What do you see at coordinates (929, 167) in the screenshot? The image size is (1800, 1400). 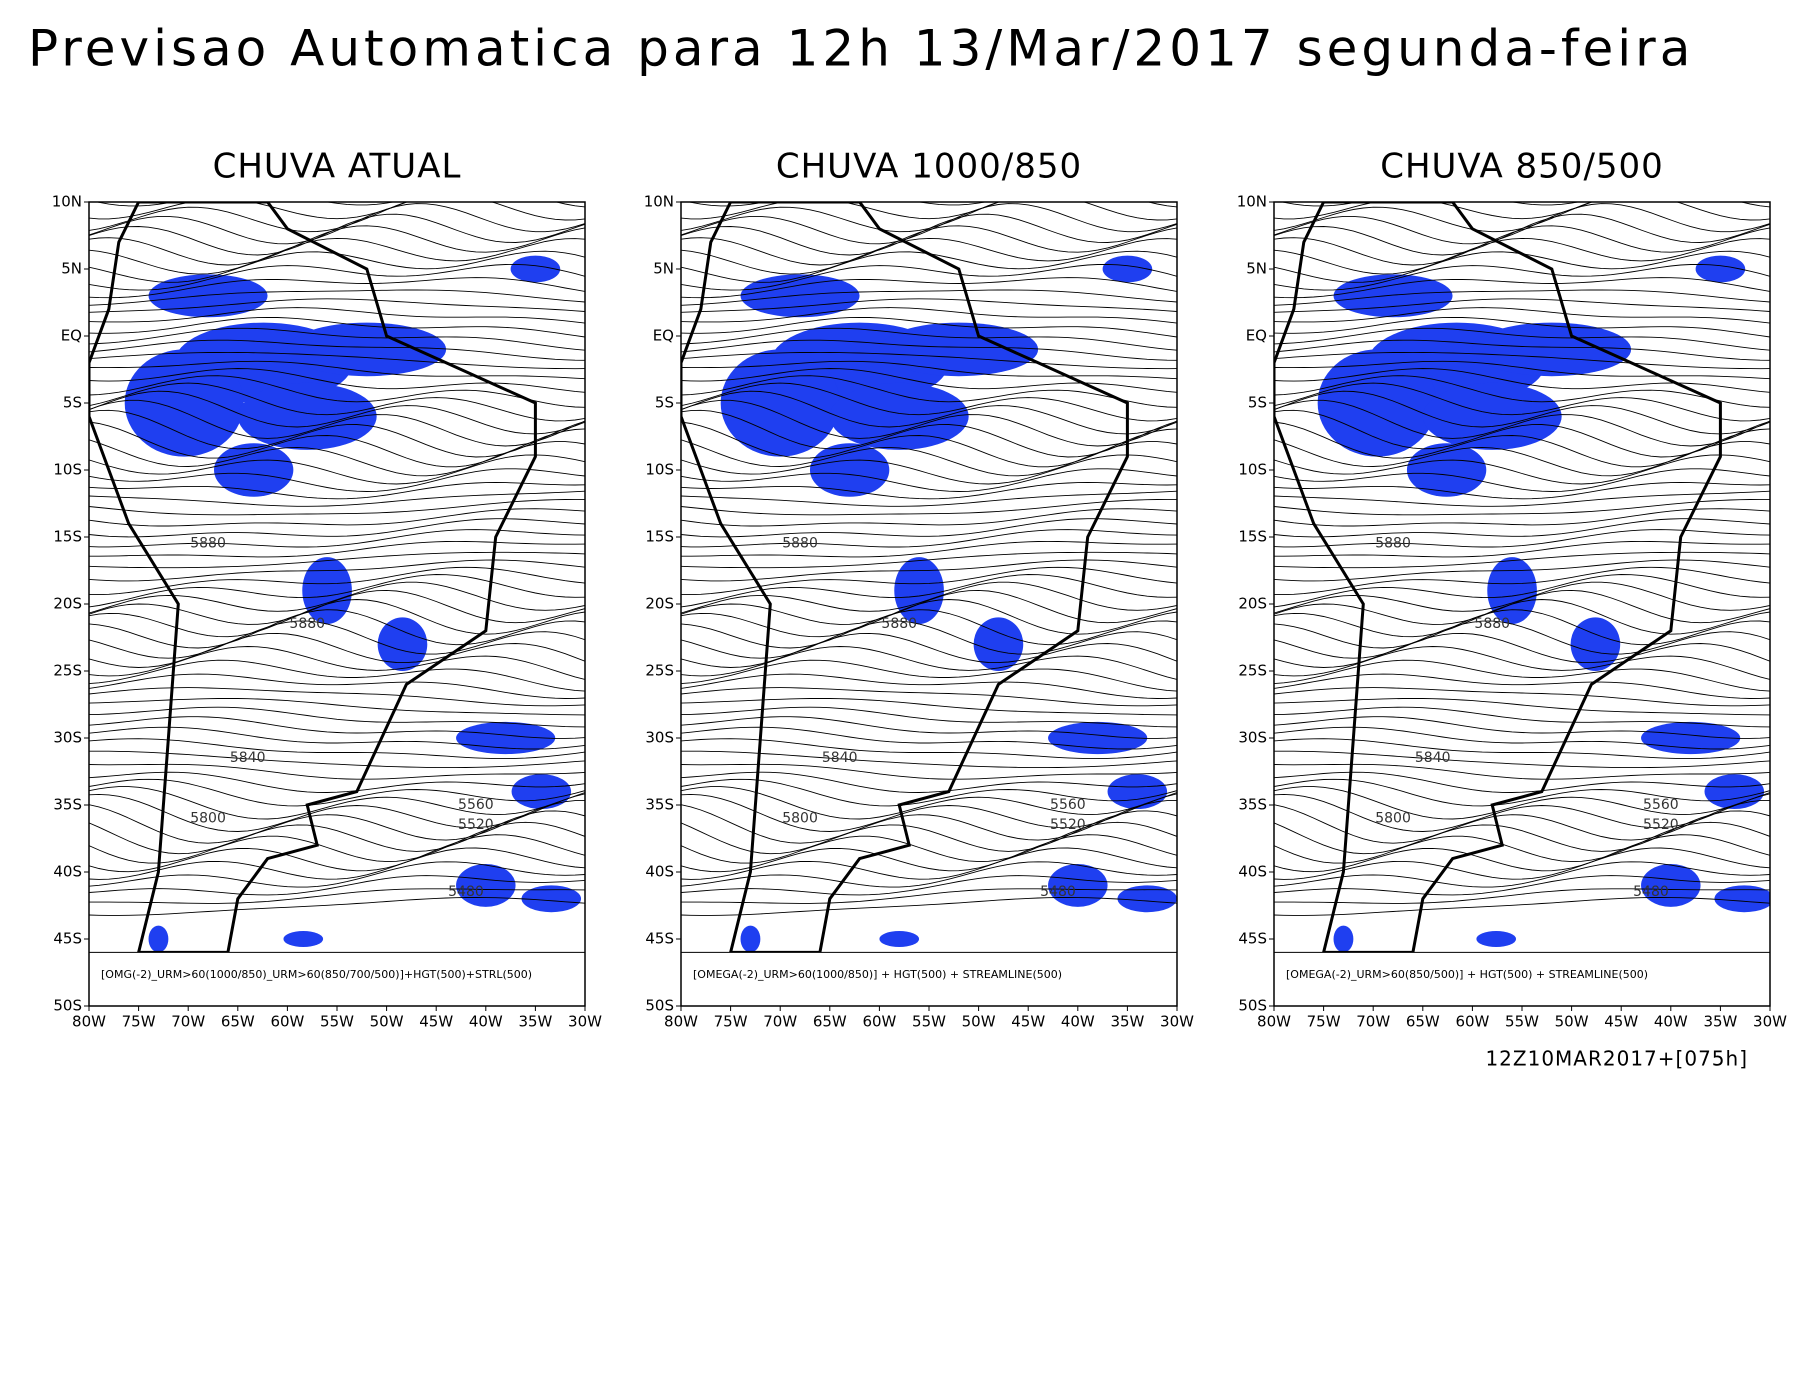 I see `panel-title: CHUVA 1000/850` at bounding box center [929, 167].